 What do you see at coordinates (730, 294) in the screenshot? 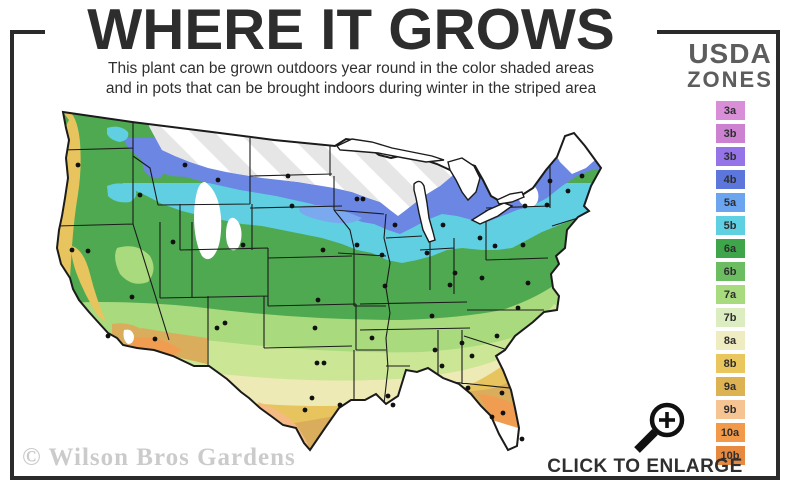
I see `zone-swatch-7a: 7a` at bounding box center [730, 294].